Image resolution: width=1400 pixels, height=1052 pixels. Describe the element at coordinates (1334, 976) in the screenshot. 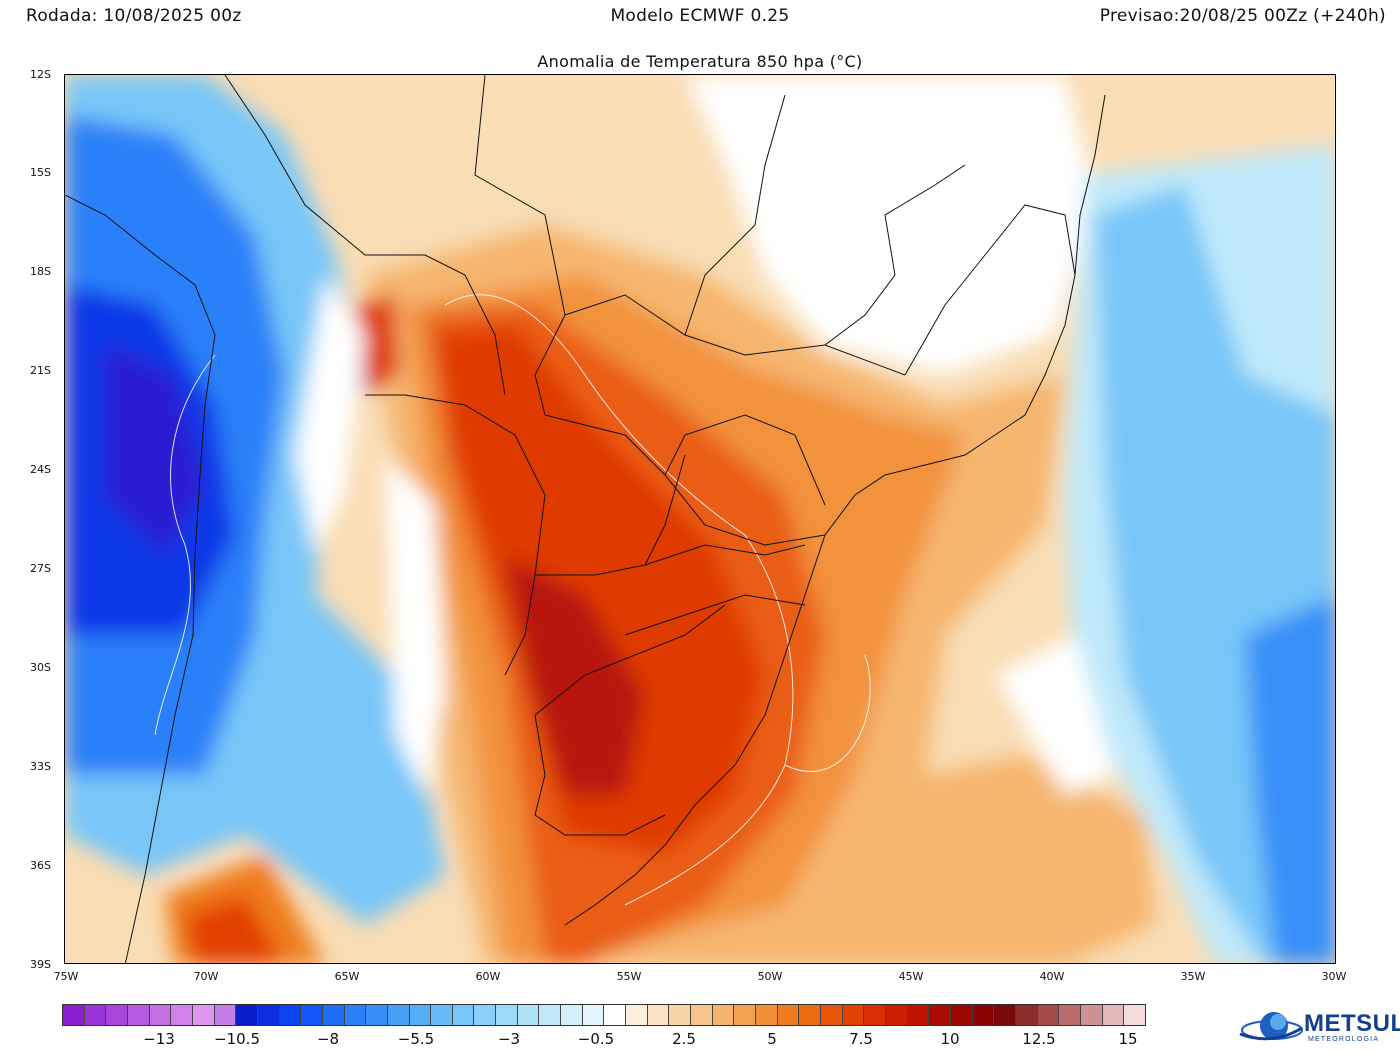

I see `lon-tick-30w: 30W` at that location.